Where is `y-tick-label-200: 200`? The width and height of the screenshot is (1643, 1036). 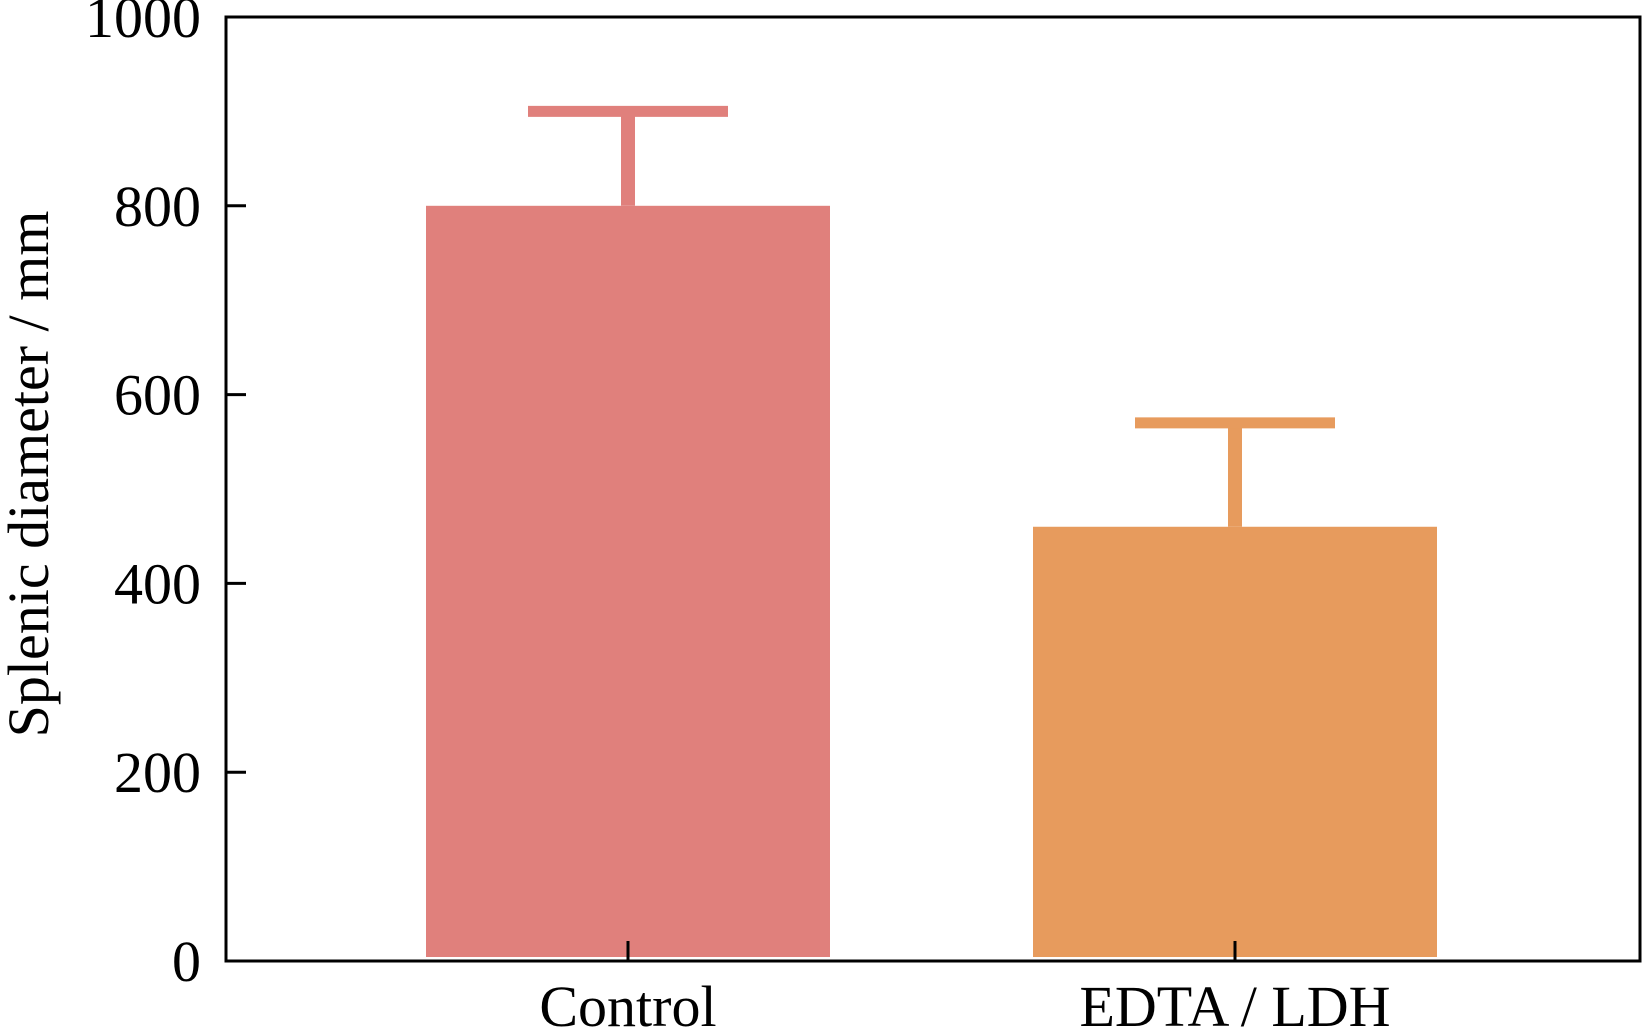 y-tick-label-200: 200 is located at coordinates (157, 772).